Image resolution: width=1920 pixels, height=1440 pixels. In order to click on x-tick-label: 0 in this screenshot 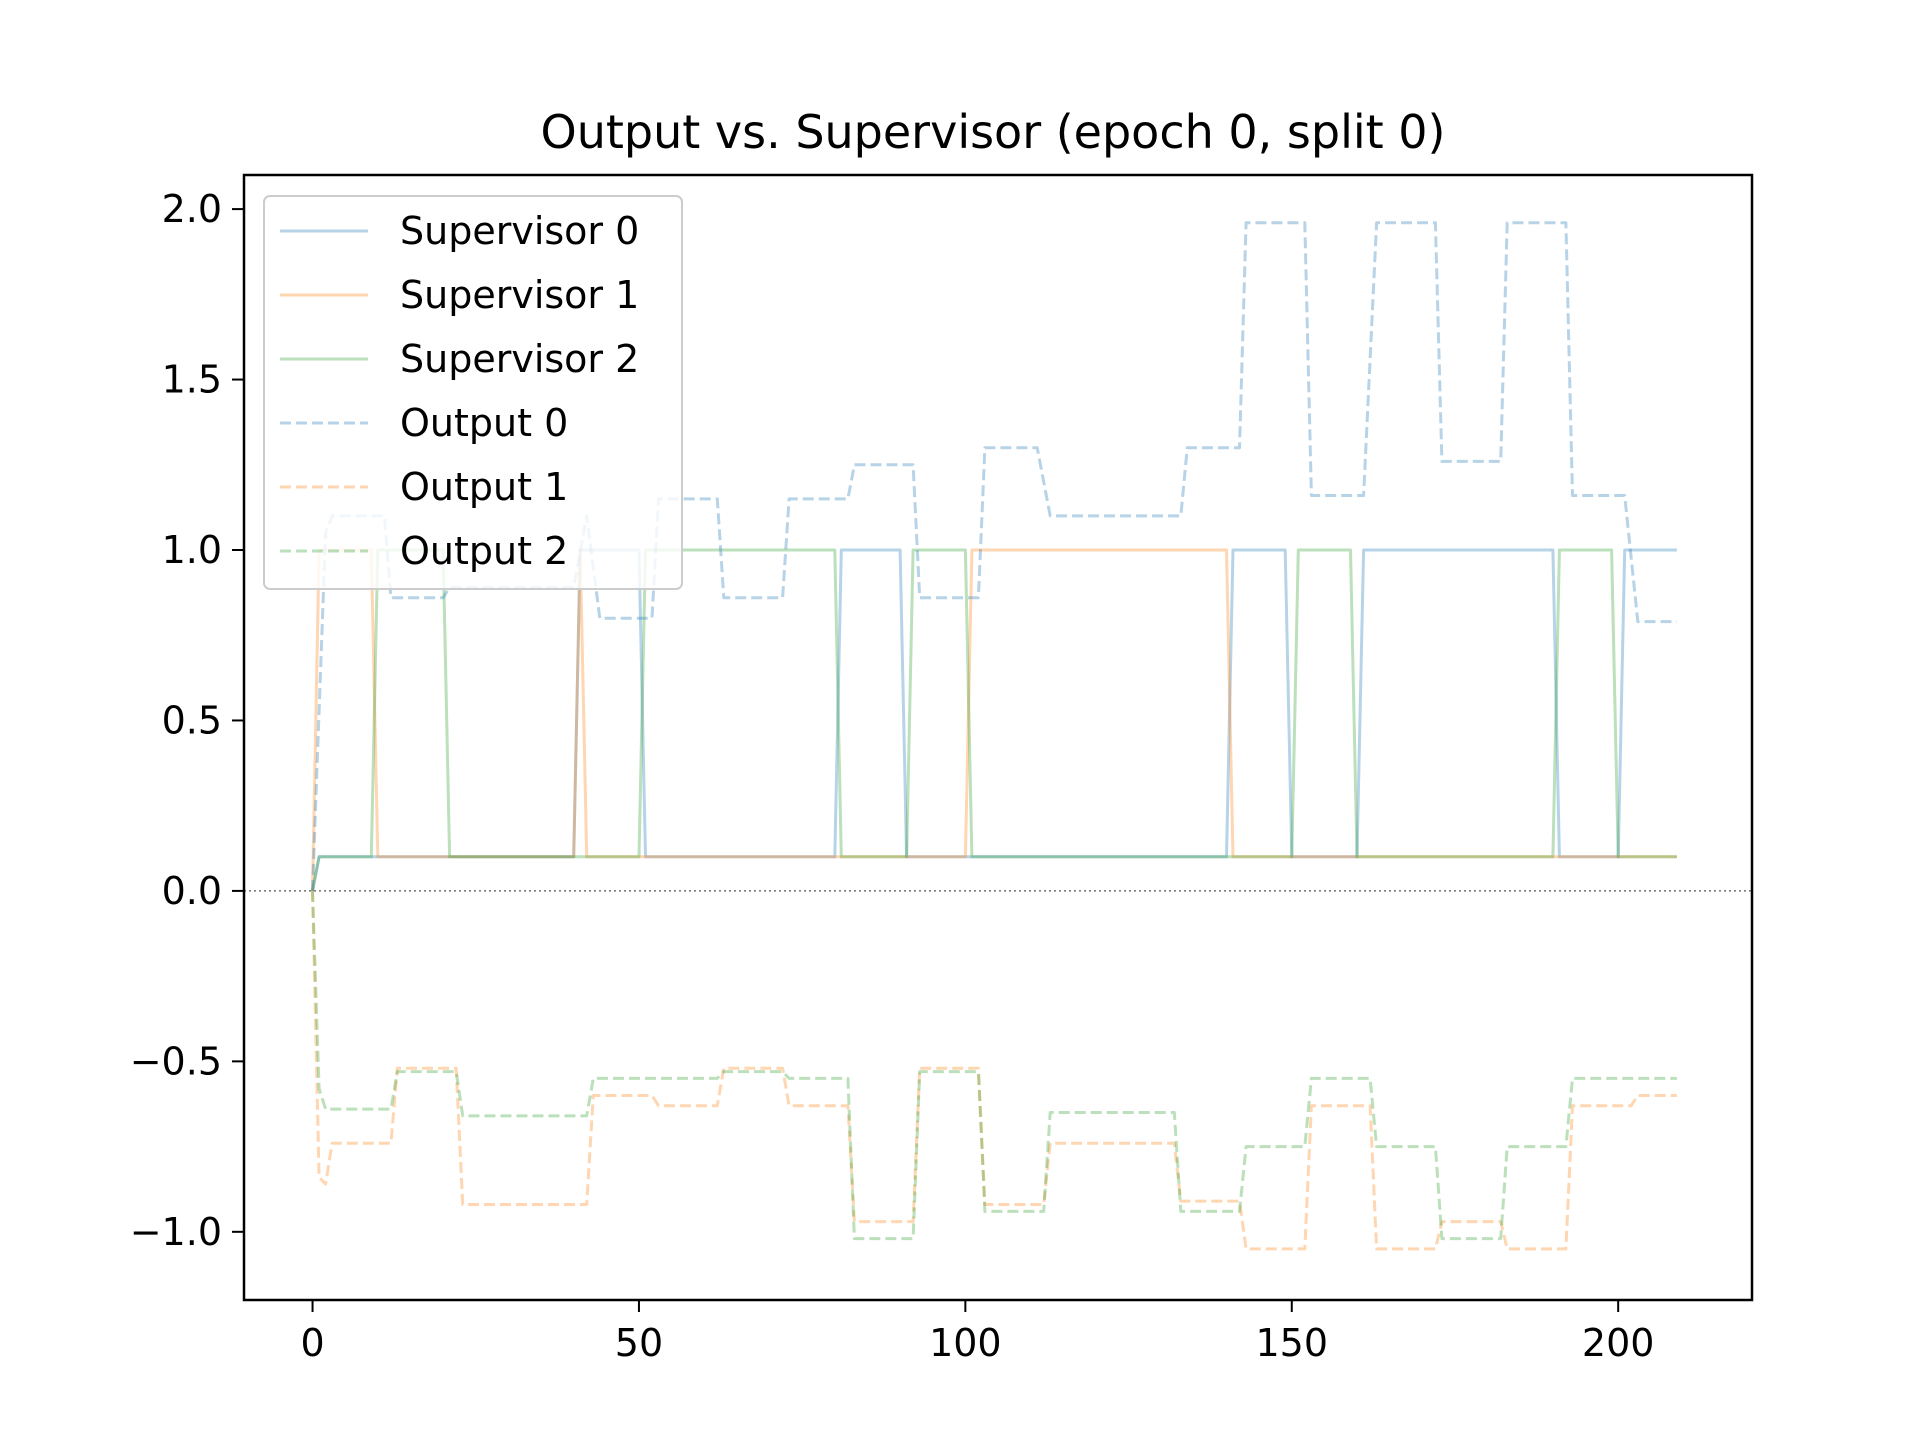, I will do `click(312, 1343)`.